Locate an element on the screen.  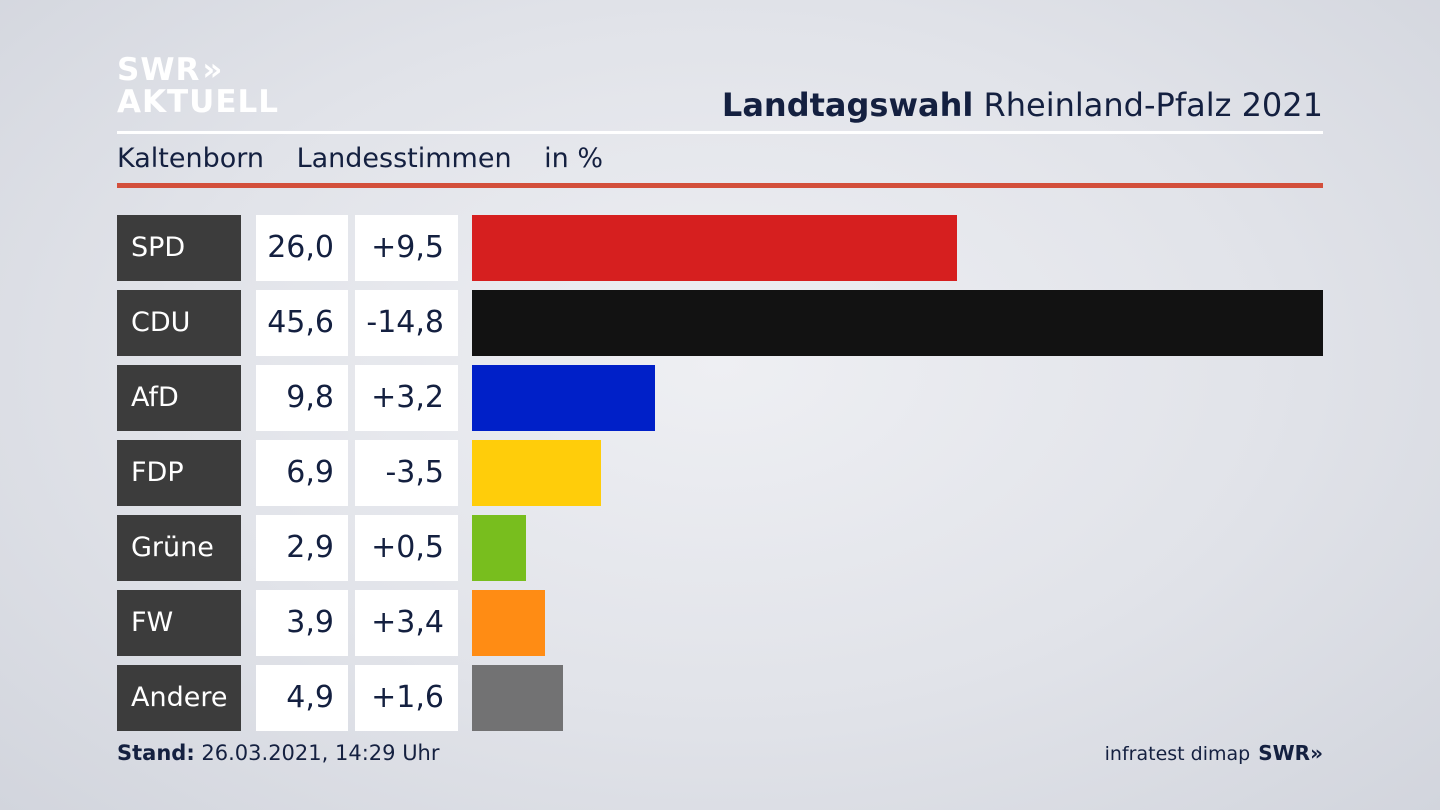
swr-arrows-icon: » is located at coordinates (1316, 753).